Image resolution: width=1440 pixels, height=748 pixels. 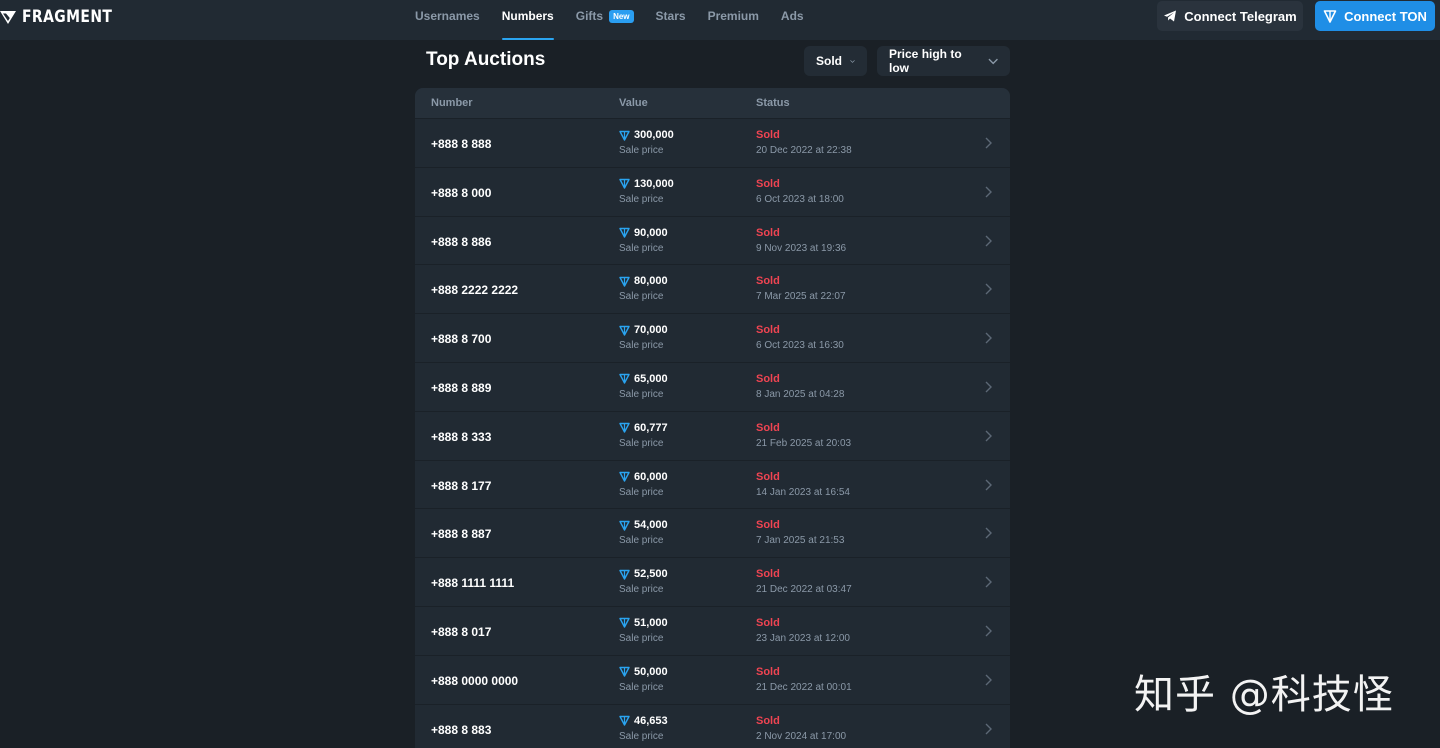 What do you see at coordinates (461, 534) in the screenshot?
I see `phone-number: +888 8 887` at bounding box center [461, 534].